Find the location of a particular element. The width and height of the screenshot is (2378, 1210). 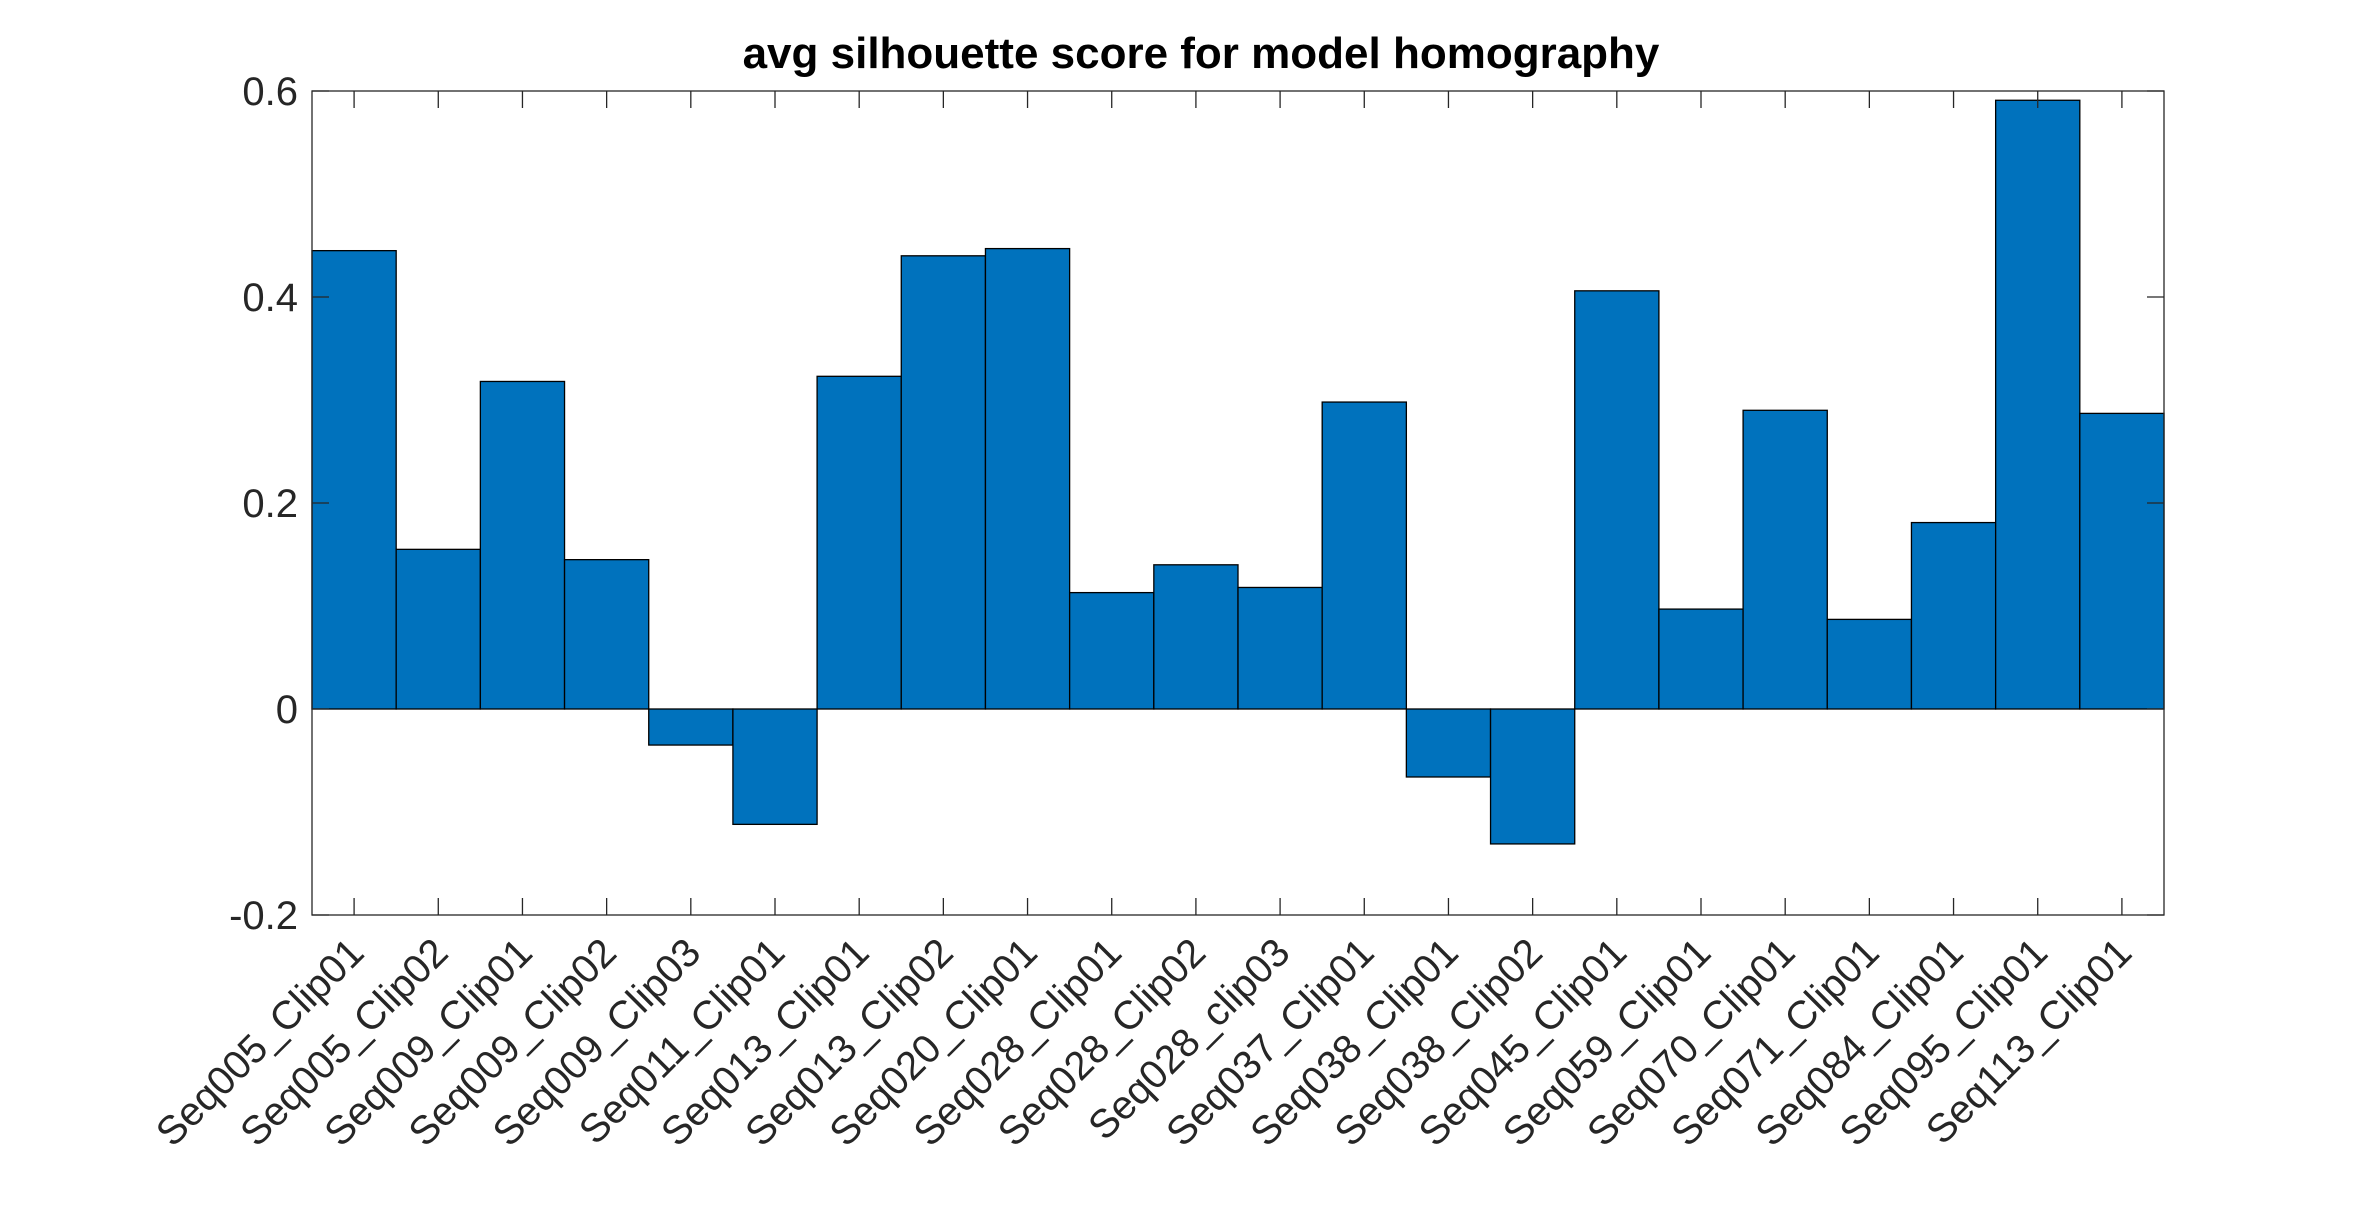

bar-seq045-clip01 is located at coordinates (1617, 500).